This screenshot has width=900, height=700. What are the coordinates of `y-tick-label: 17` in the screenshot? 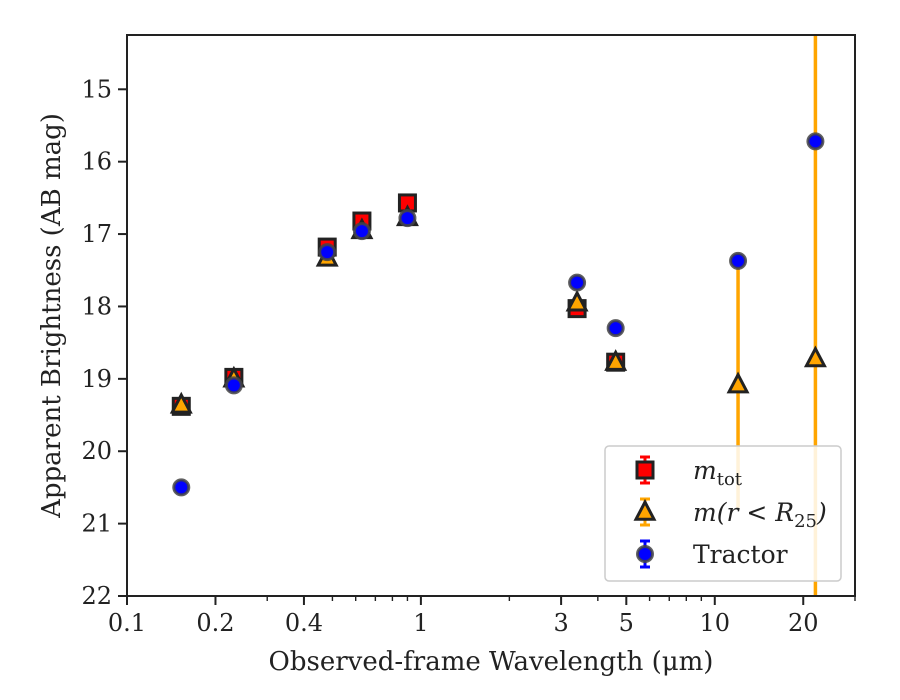 It's located at (96, 234).